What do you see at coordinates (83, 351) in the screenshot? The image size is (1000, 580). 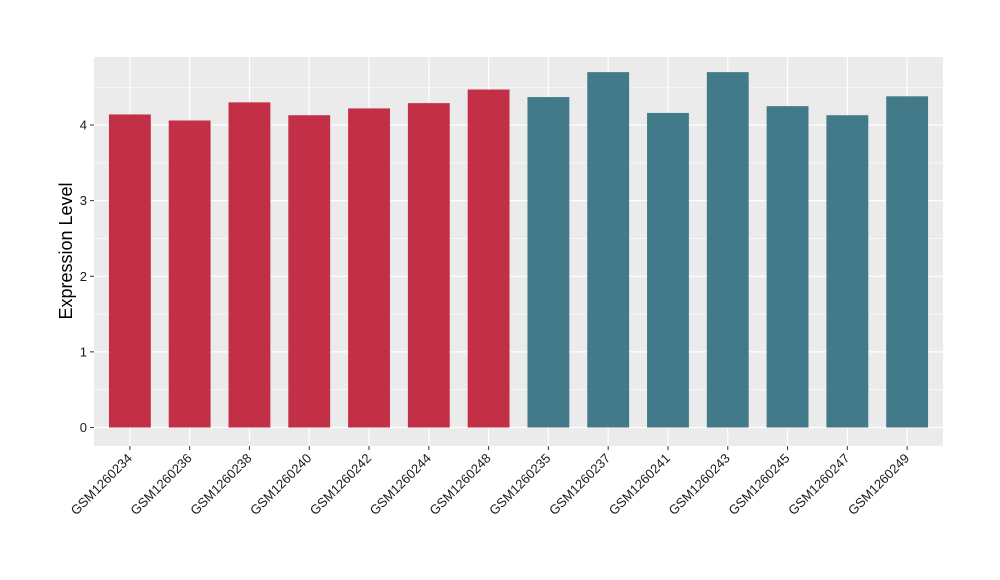 I see `y-tick-label: 1` at bounding box center [83, 351].